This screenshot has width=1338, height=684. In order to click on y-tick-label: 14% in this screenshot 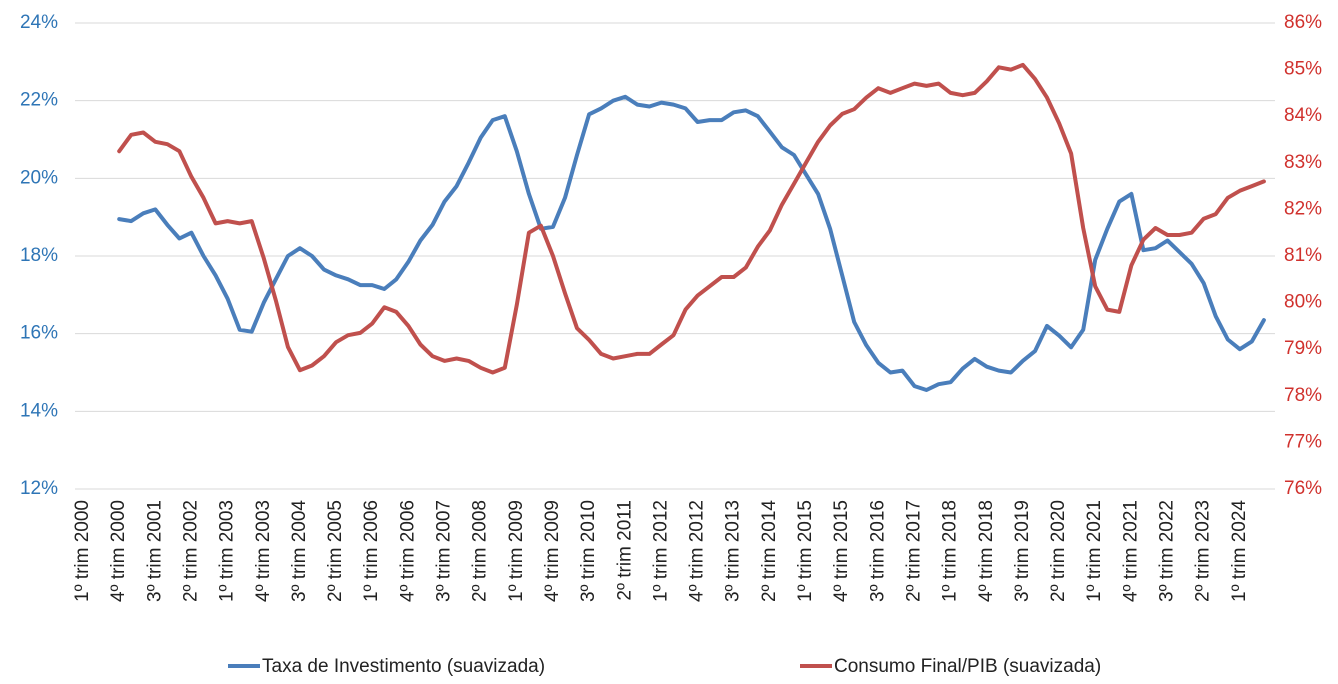, I will do `click(39, 410)`.